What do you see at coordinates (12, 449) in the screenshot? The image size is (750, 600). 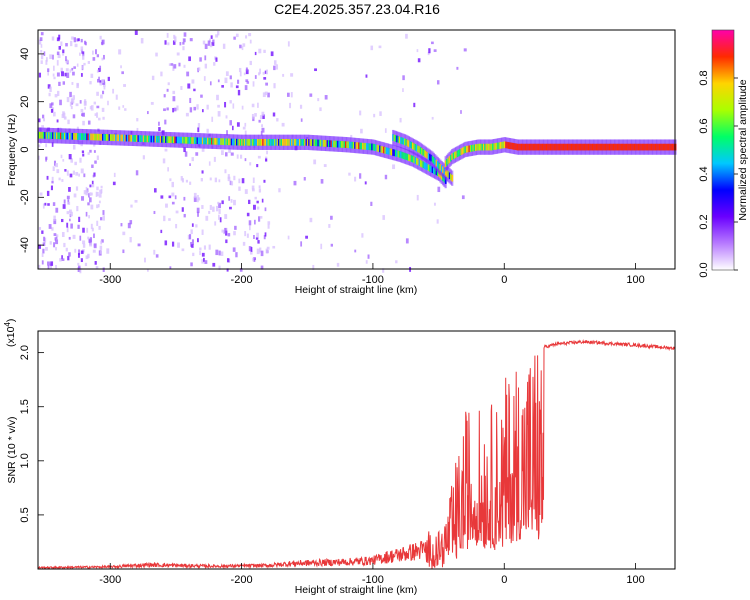 I see `snr-y-label: SNR (10 * v/v)` at bounding box center [12, 449].